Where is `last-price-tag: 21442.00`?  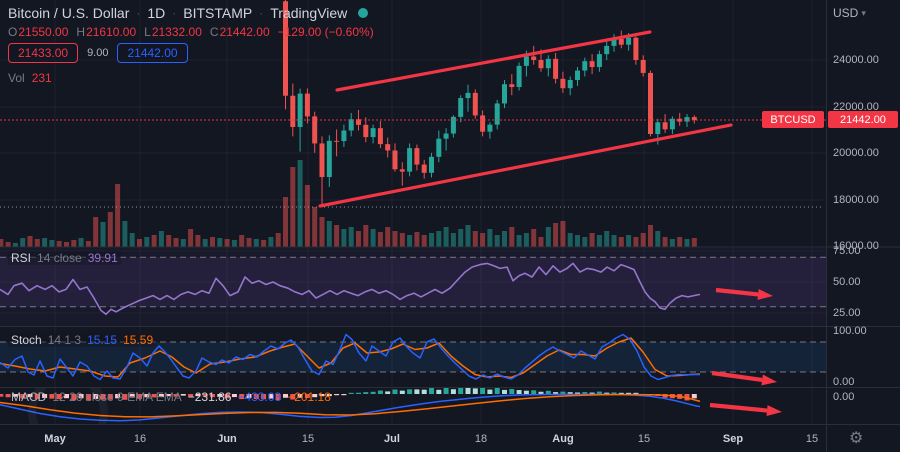 last-price-tag: 21442.00 is located at coordinates (863, 119).